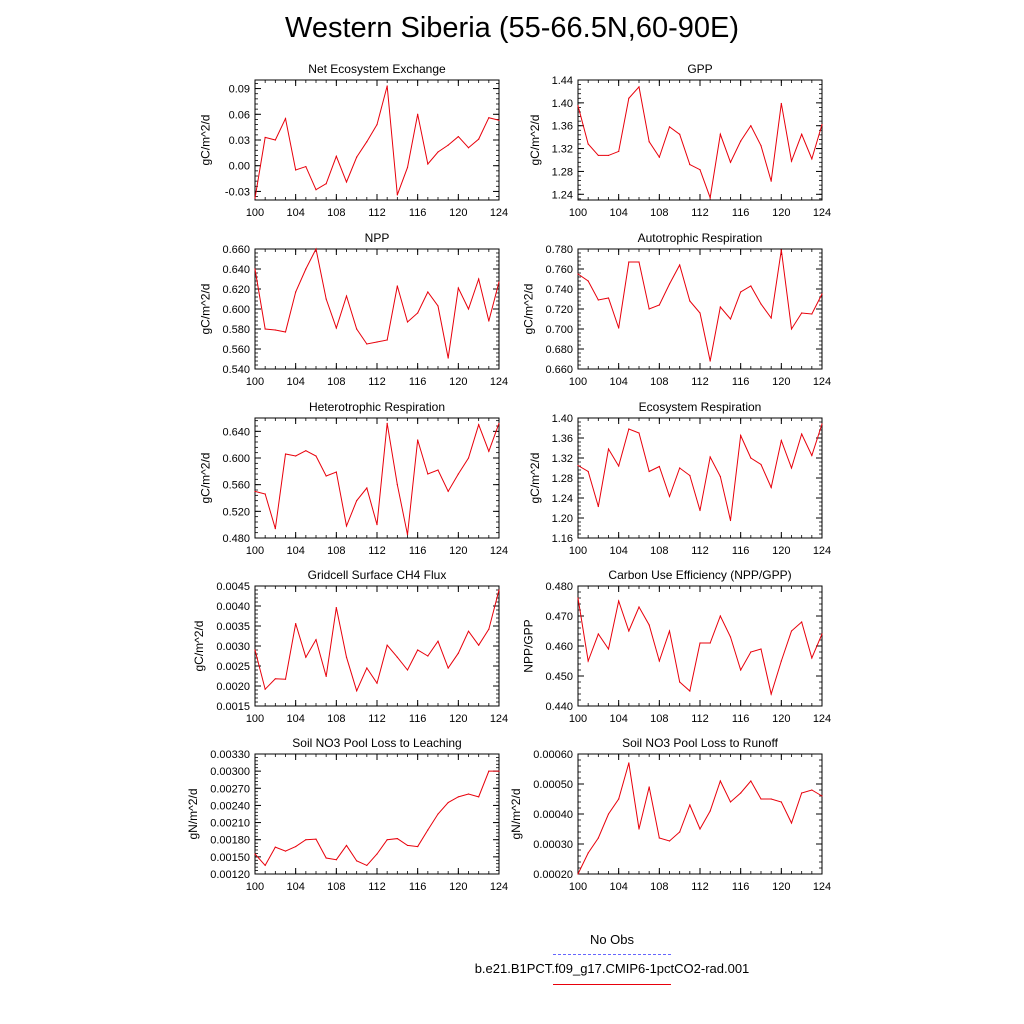  What do you see at coordinates (562, 104) in the screenshot?
I see `y-tick-label: 1.40` at bounding box center [562, 104].